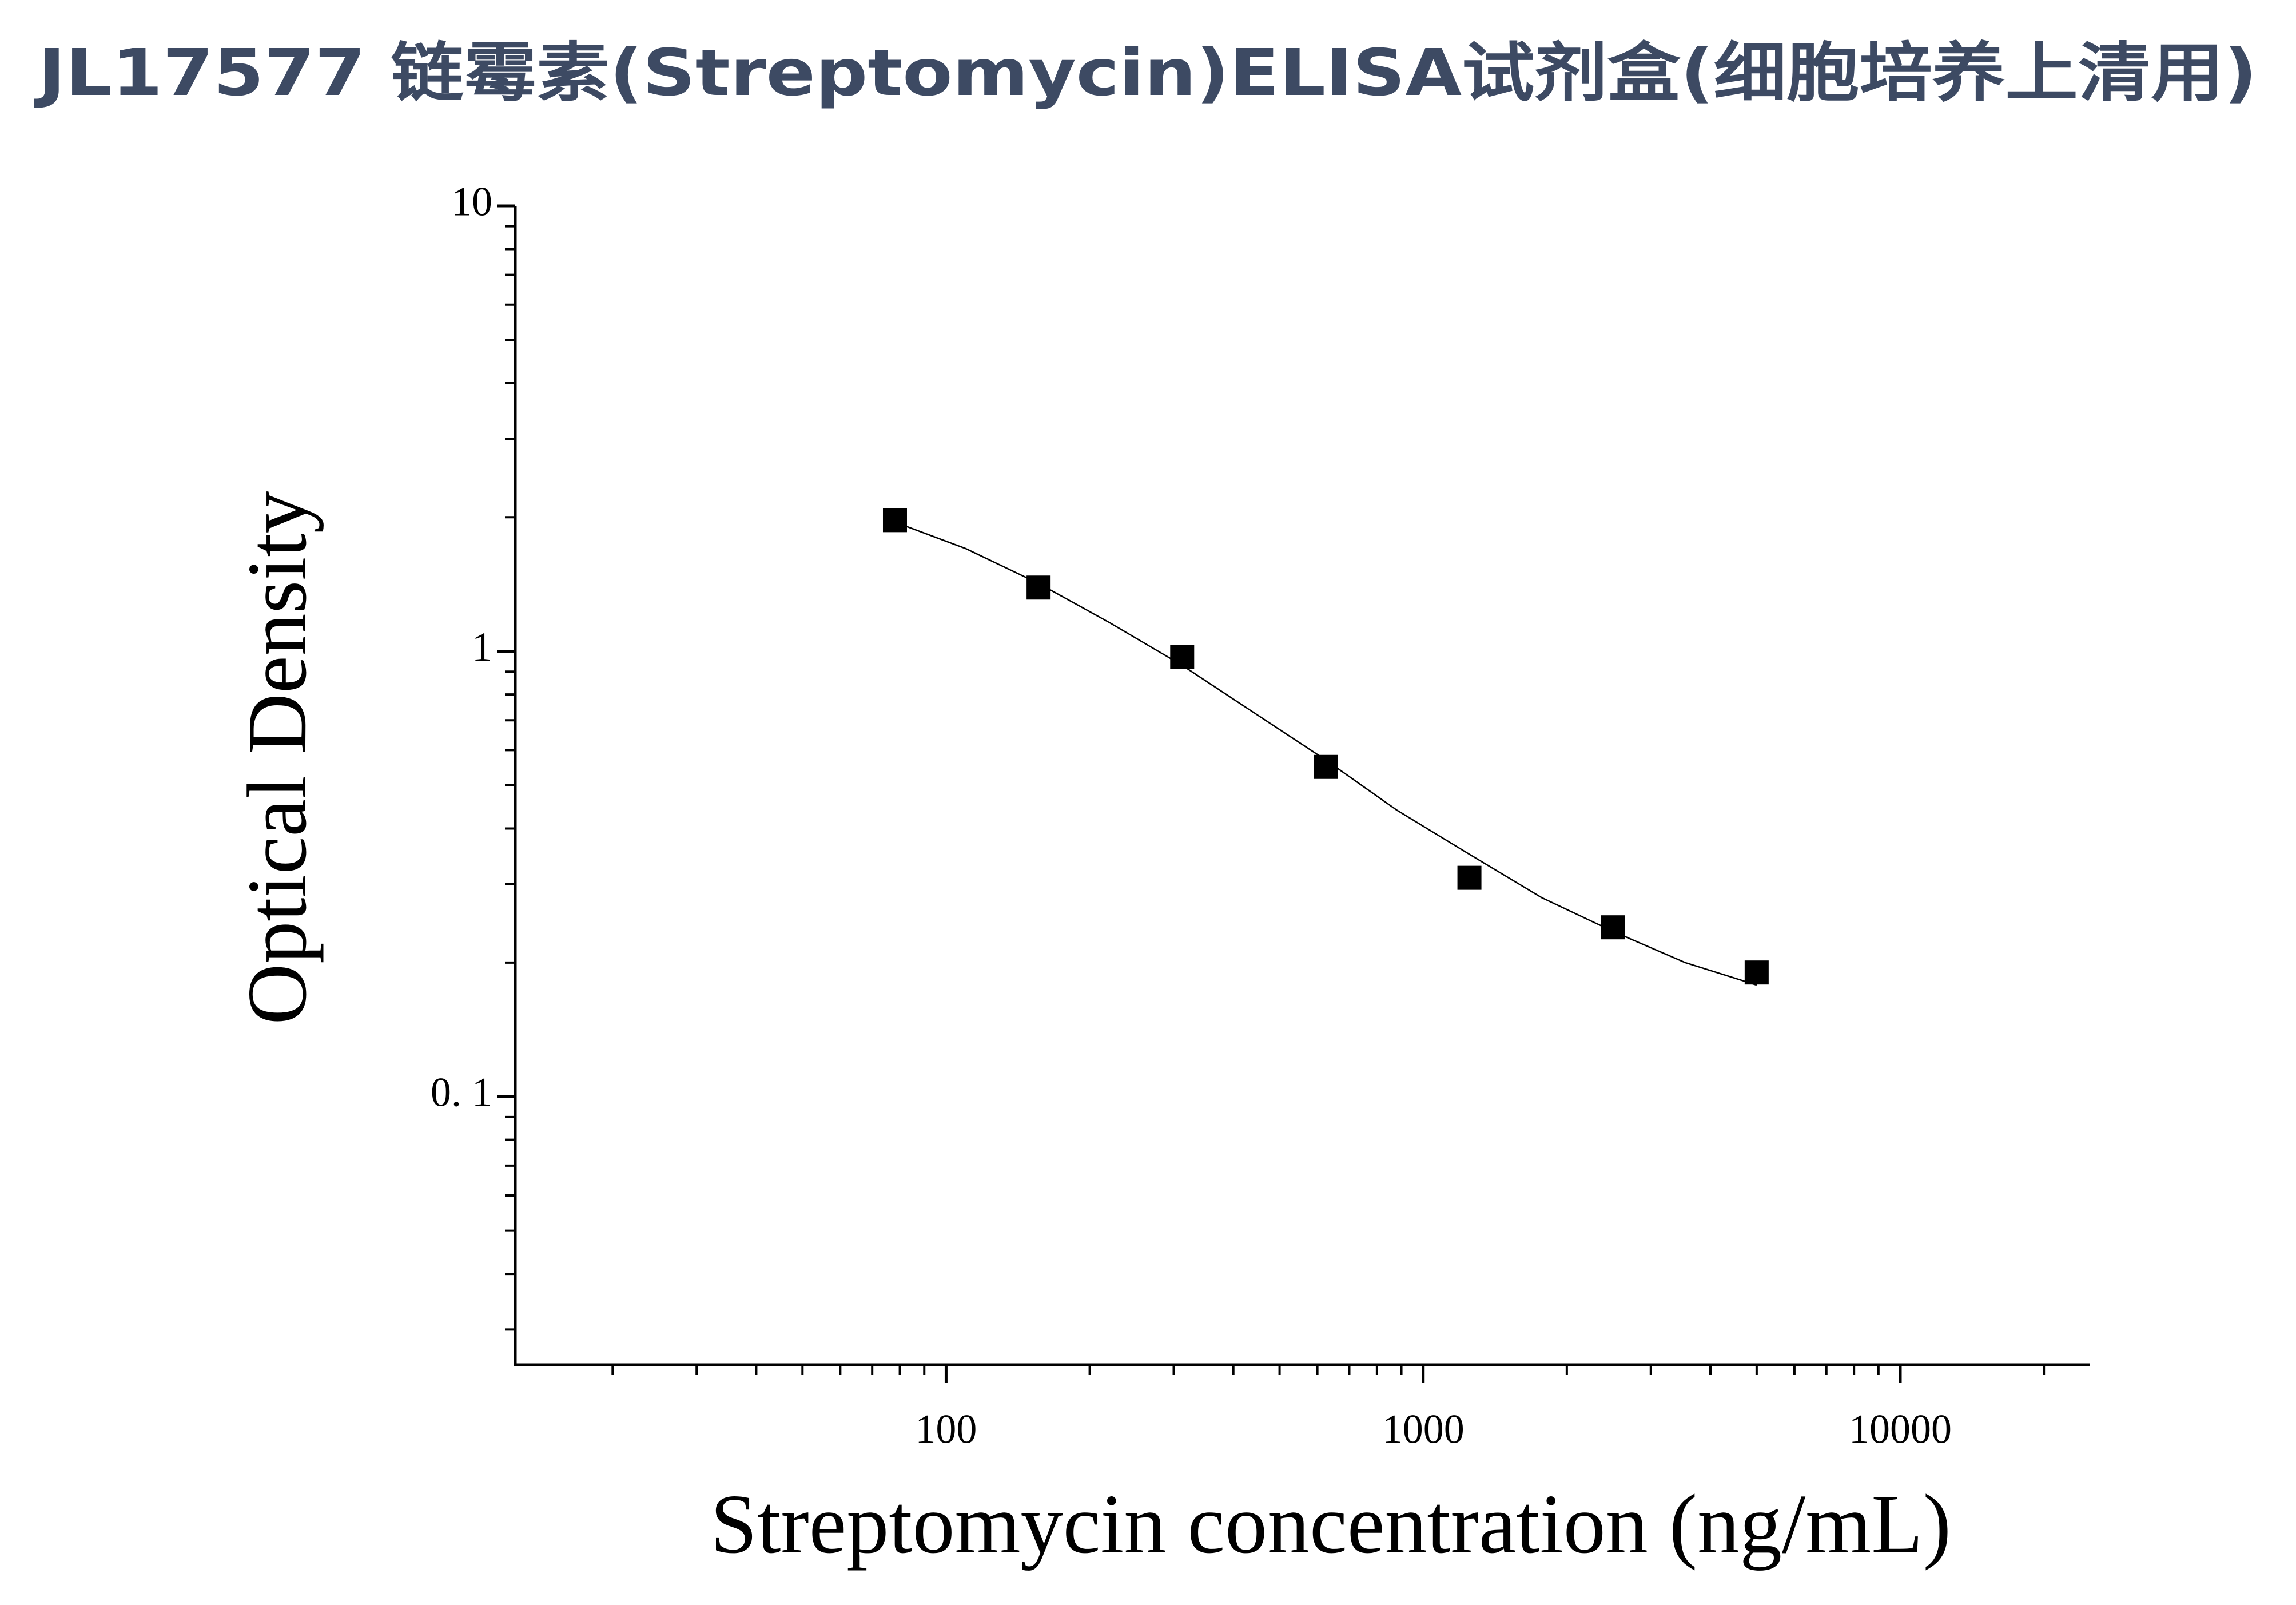 The image size is (2296, 1605). I want to click on x-tick-label: 100, so click(946, 1429).